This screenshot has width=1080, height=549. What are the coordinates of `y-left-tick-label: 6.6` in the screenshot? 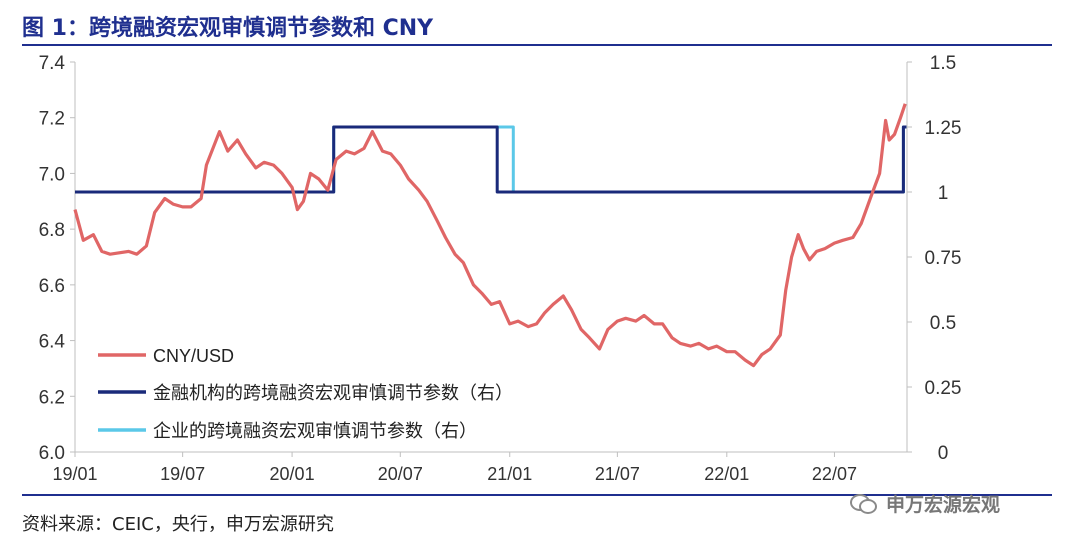 It's located at (52, 286).